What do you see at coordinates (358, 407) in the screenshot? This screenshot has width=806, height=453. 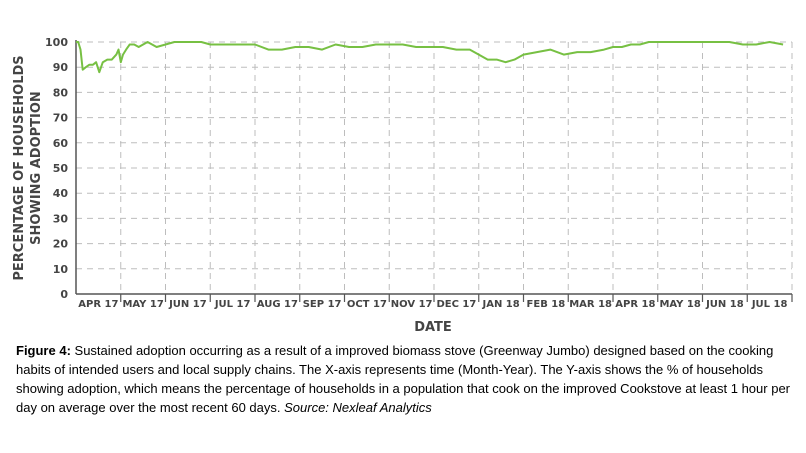 I see `caption-source: Source: Nexleaf Analytics` at bounding box center [358, 407].